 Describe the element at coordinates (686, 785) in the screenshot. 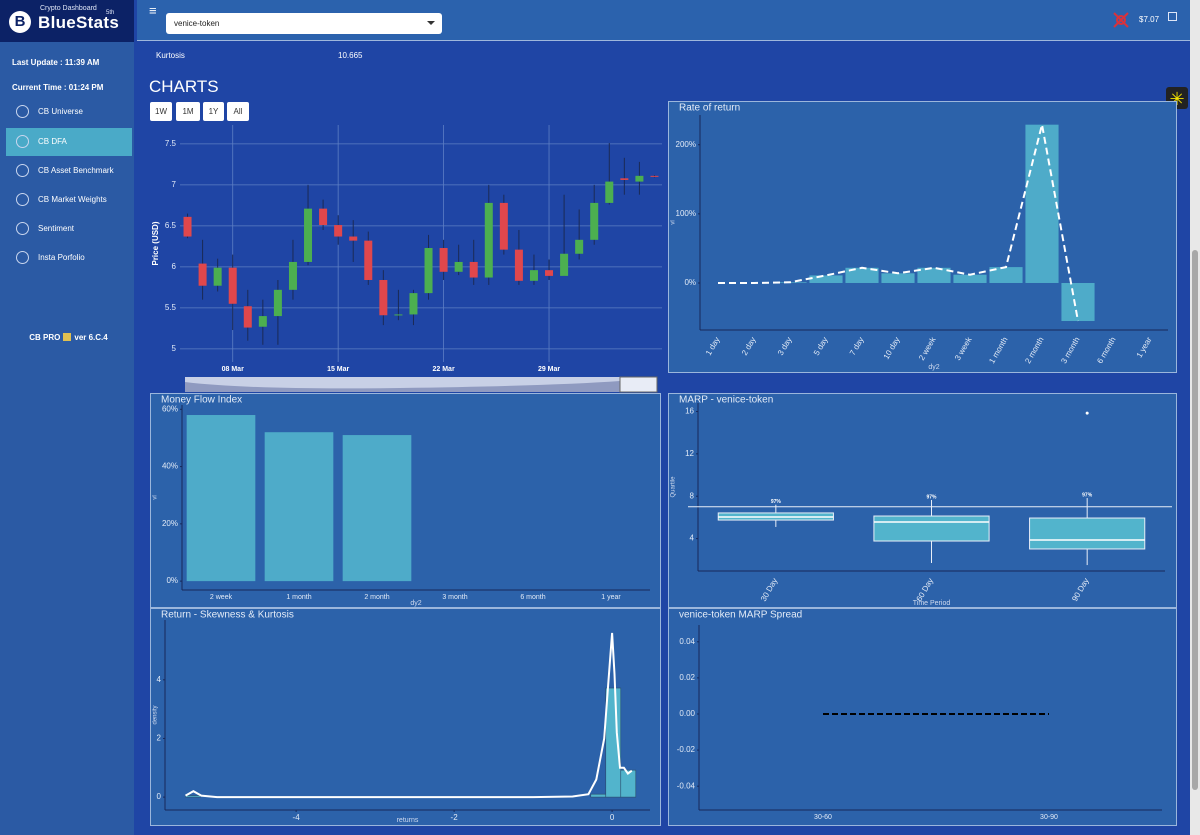

I see `y-tick-label: -0.04` at that location.